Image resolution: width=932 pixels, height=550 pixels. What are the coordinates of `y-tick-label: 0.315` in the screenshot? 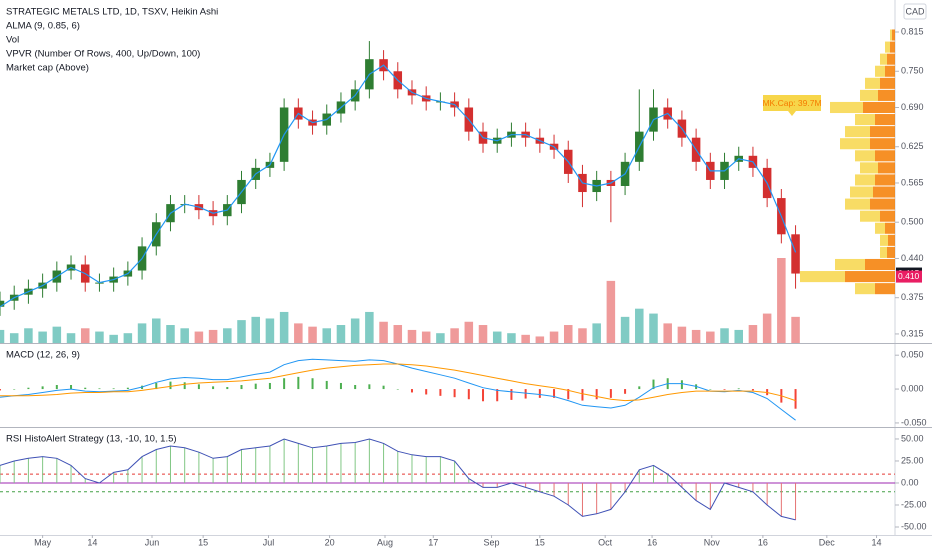 It's located at (912, 333).